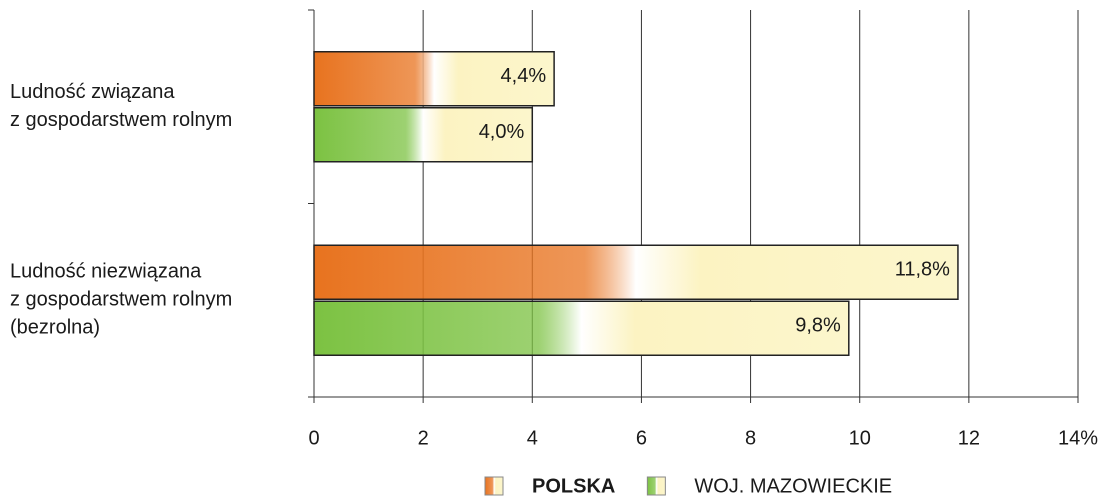  I want to click on x-tick-label: 0, so click(313, 438).